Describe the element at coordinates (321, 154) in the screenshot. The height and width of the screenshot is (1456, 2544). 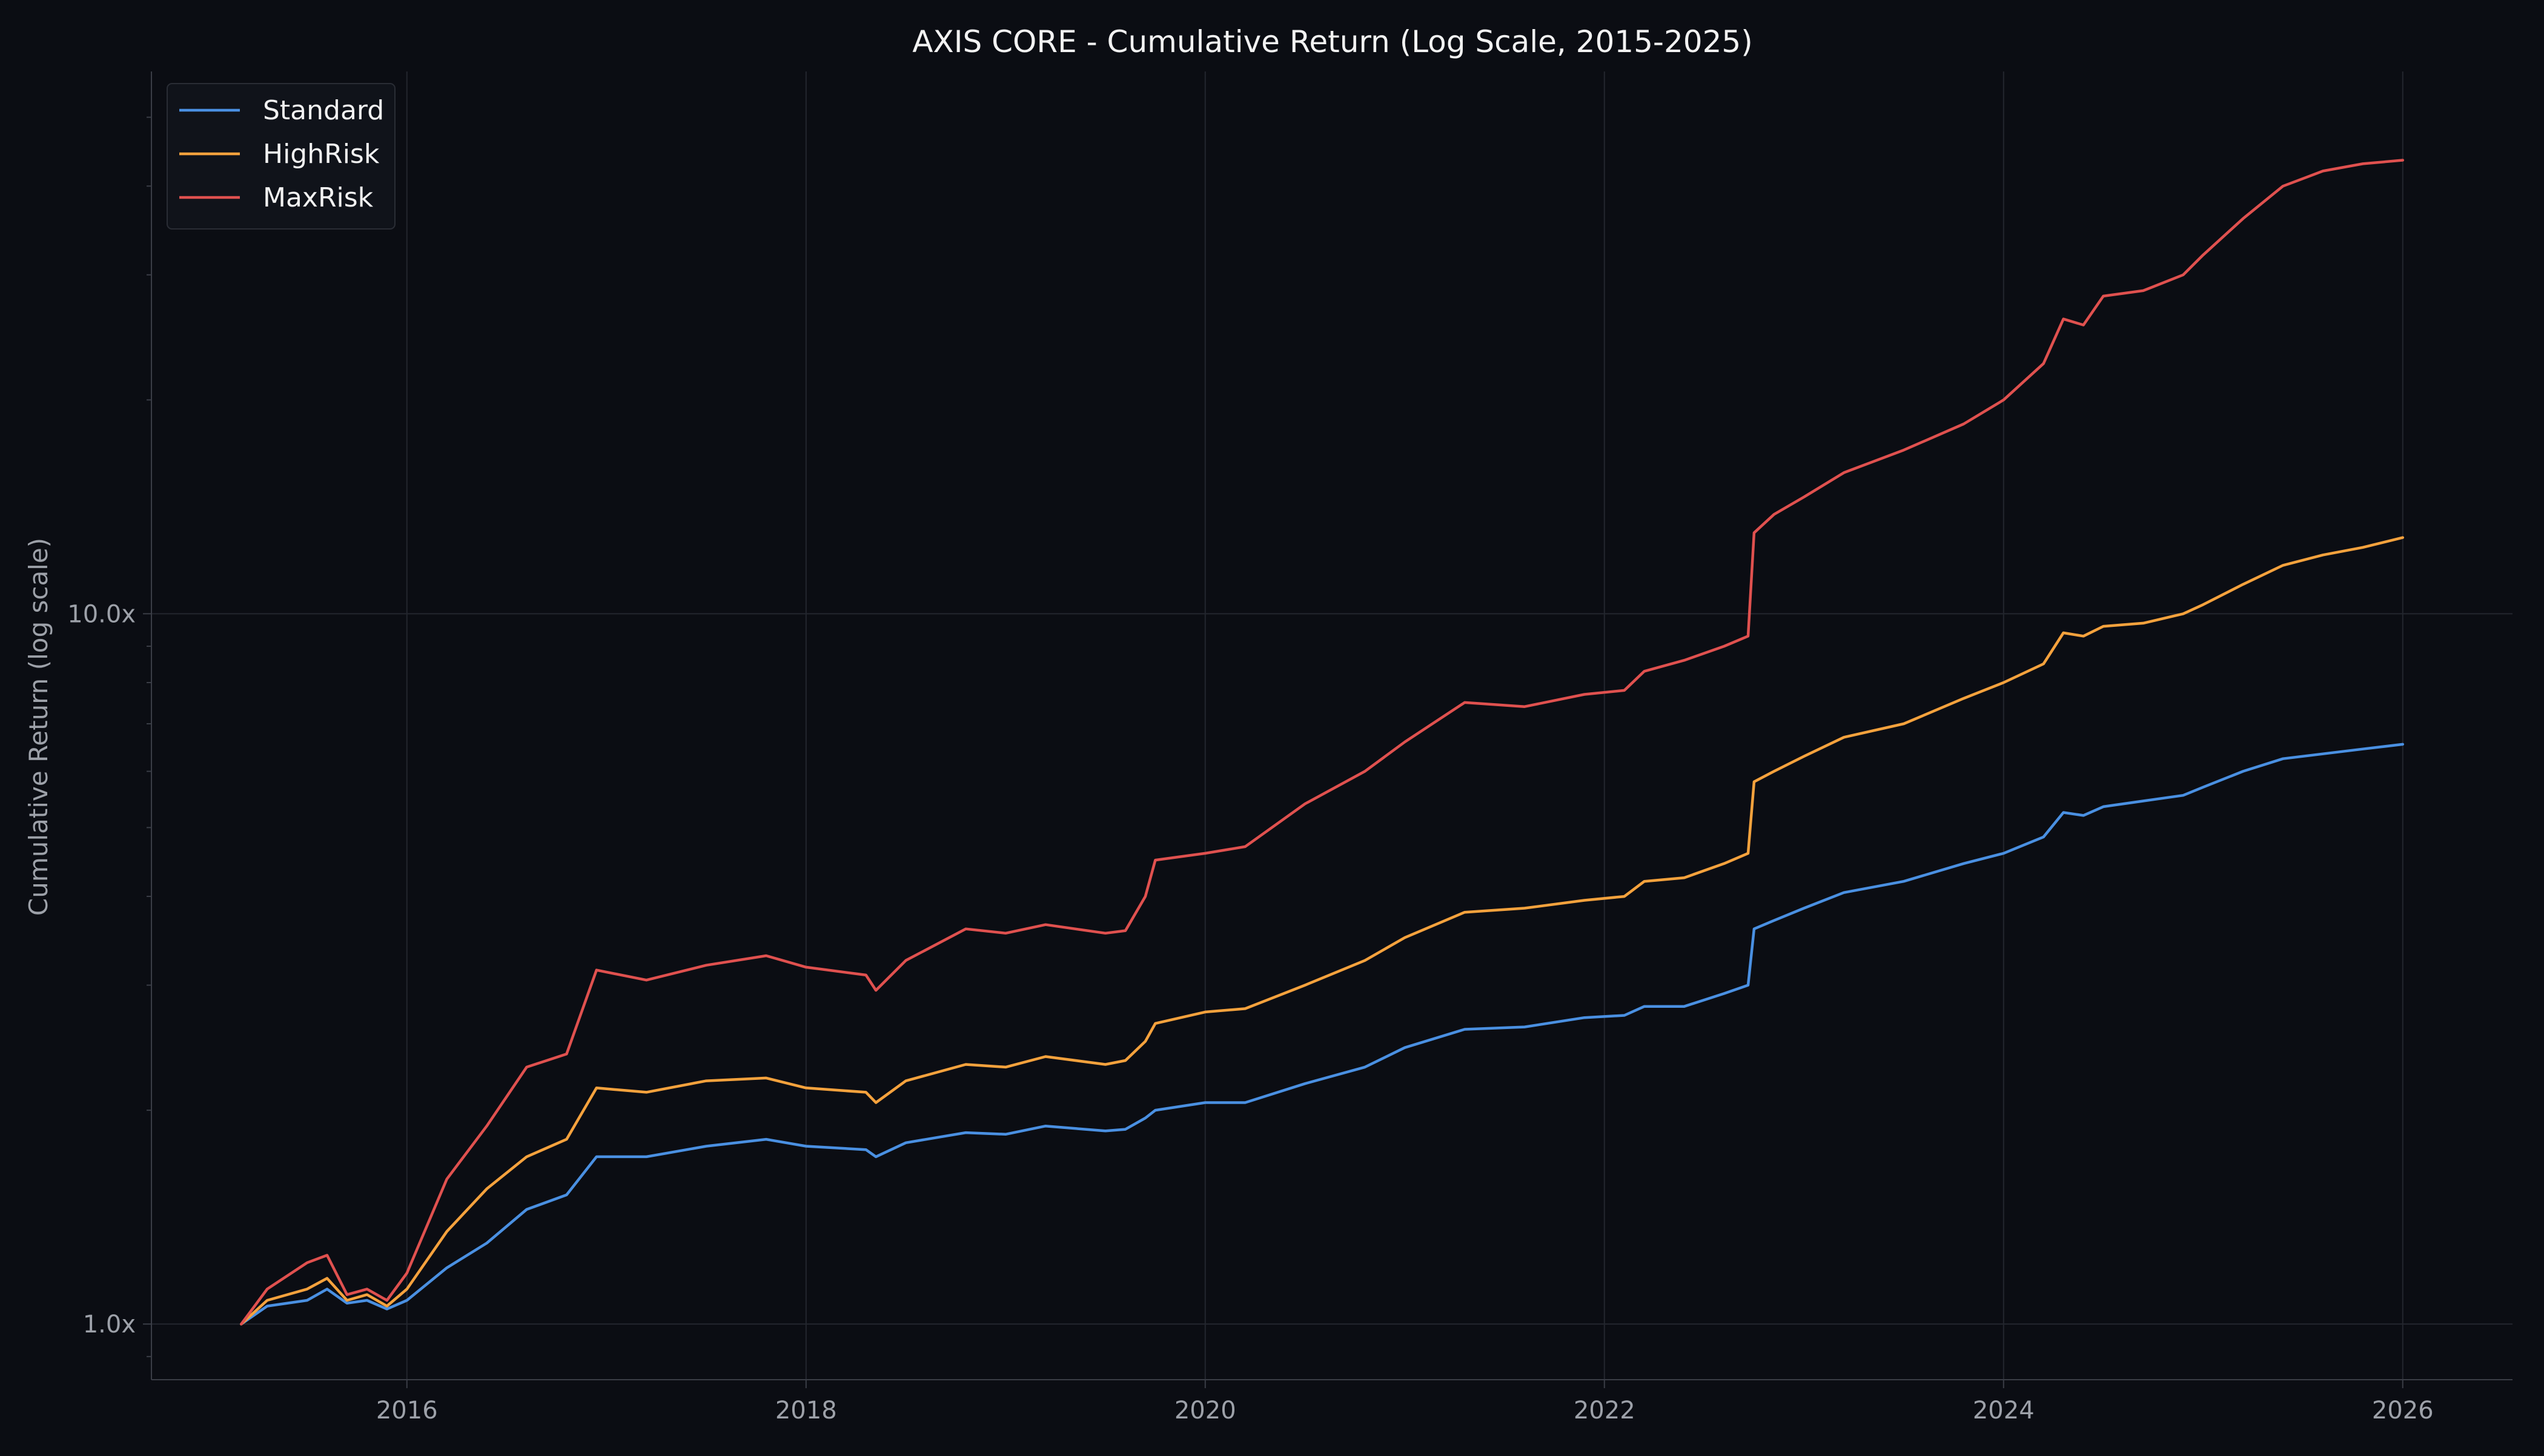
I see `legend-label-highrisk: HighRisk` at that location.